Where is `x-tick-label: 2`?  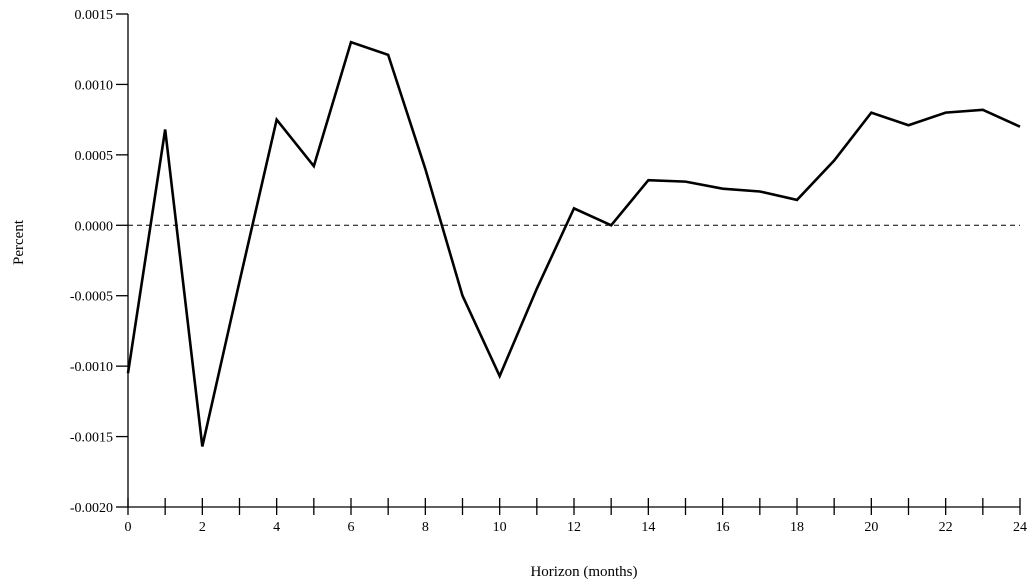 x-tick-label: 2 is located at coordinates (202, 527).